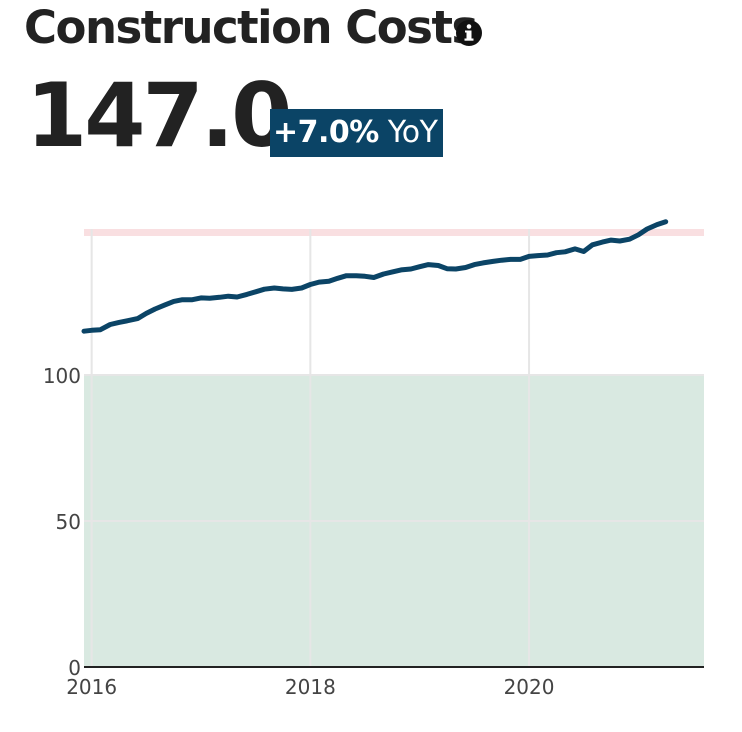 Image resolution: width=742 pixels, height=732 pixels. What do you see at coordinates (74, 668) in the screenshot?
I see `y-tick-label: 0` at bounding box center [74, 668].